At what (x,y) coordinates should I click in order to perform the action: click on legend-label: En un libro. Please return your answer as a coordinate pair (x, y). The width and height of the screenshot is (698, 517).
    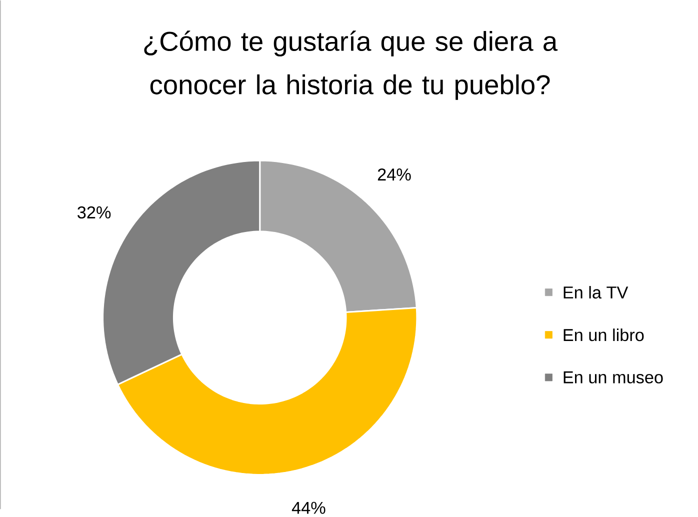
    Looking at the image, I should click on (604, 335).